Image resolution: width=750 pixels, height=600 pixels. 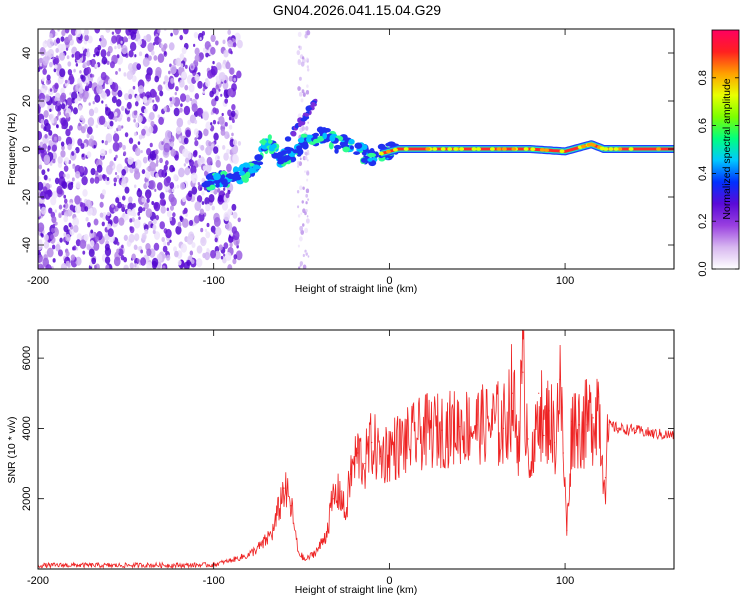 I want to click on snr-y-tick-label: 6000, so click(x=27, y=358).